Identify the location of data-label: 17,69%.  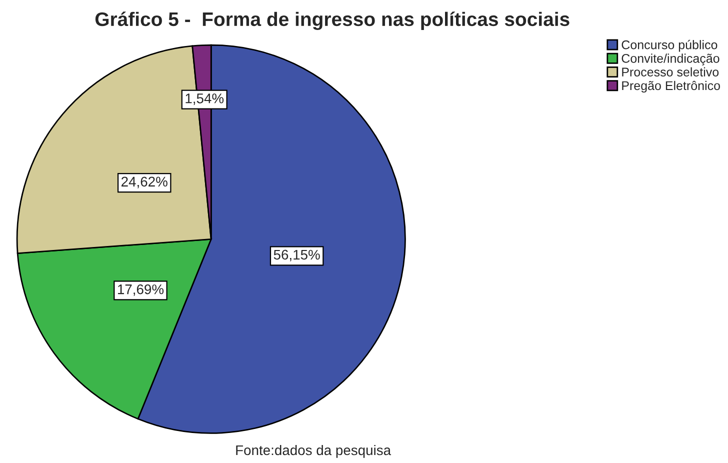
(141, 290).